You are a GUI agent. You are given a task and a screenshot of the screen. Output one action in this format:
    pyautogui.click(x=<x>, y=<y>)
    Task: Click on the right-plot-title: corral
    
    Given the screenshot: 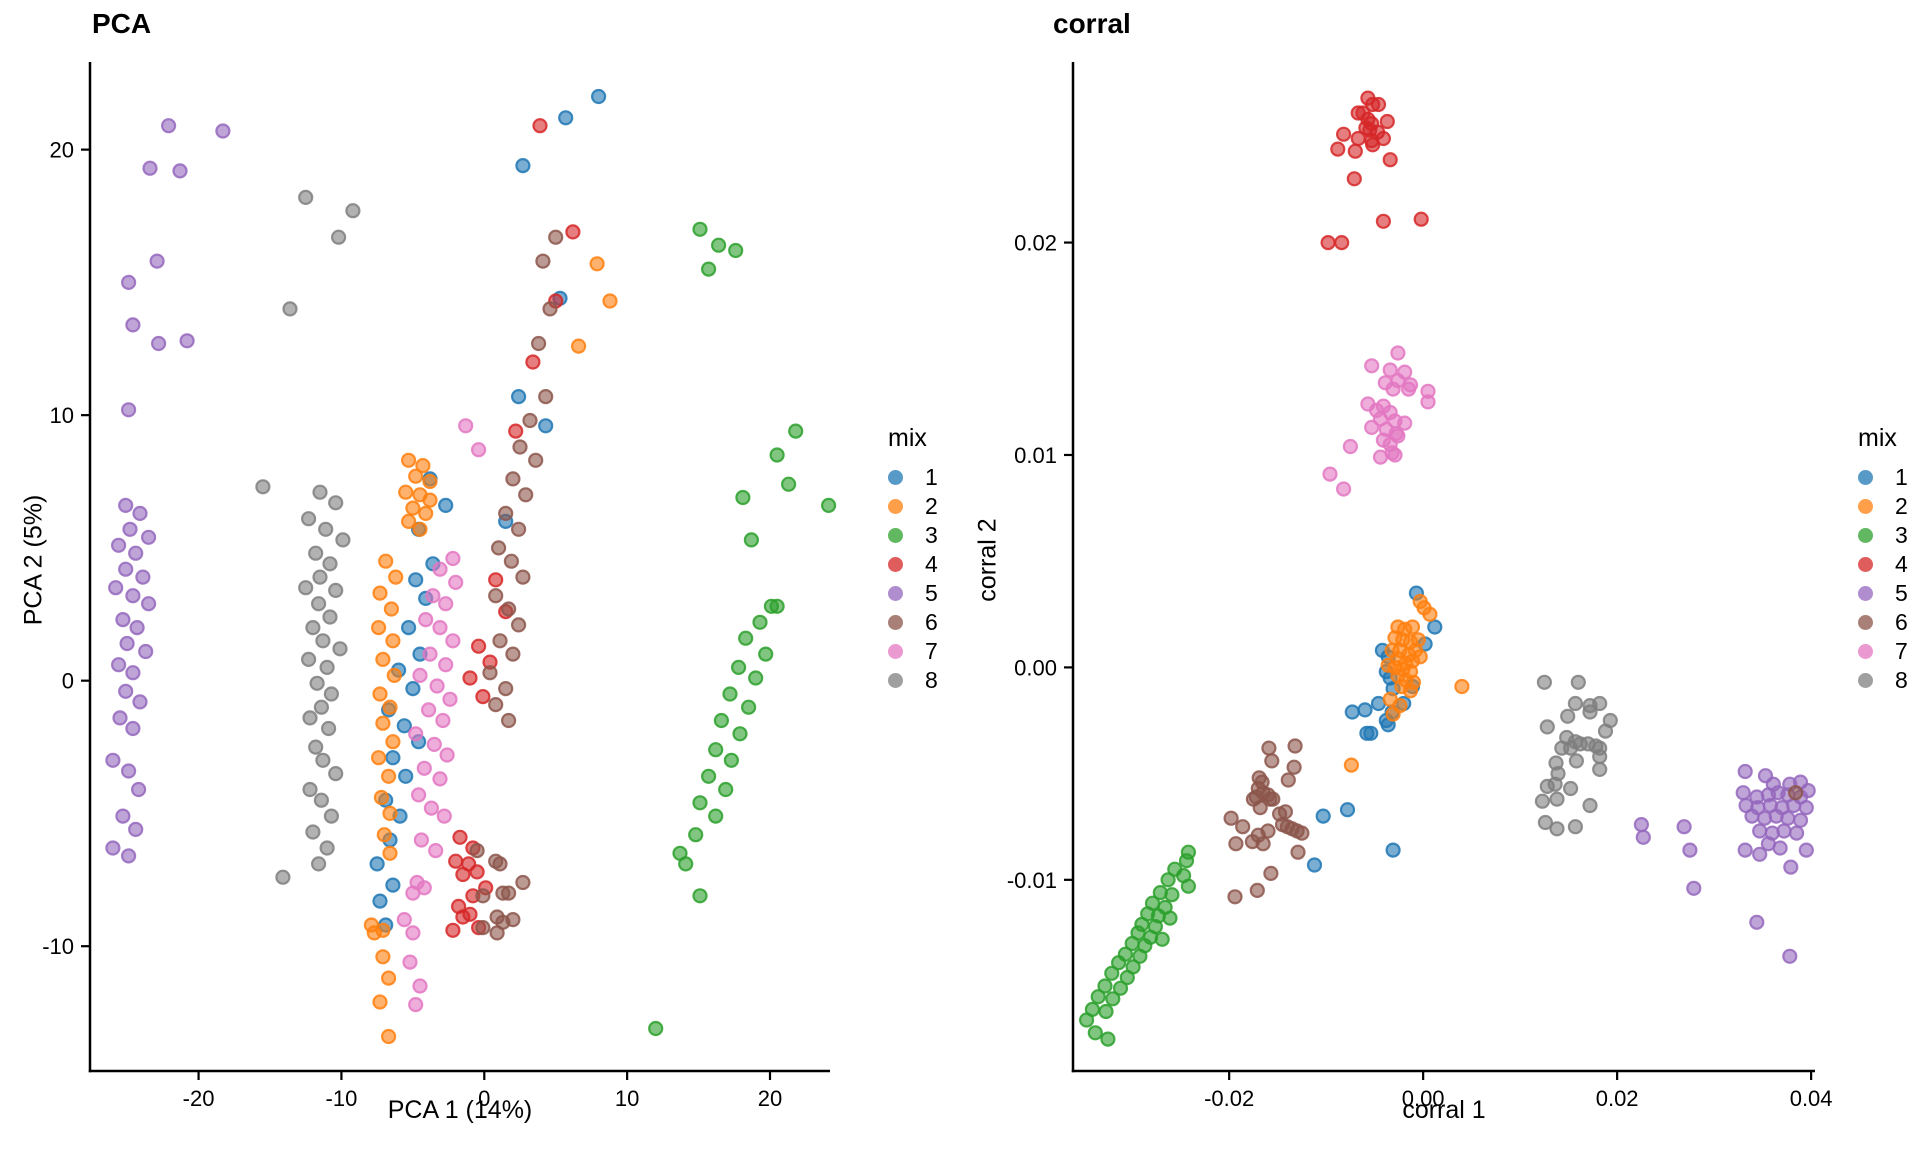 What is the action you would take?
    pyautogui.click(x=1092, y=23)
    